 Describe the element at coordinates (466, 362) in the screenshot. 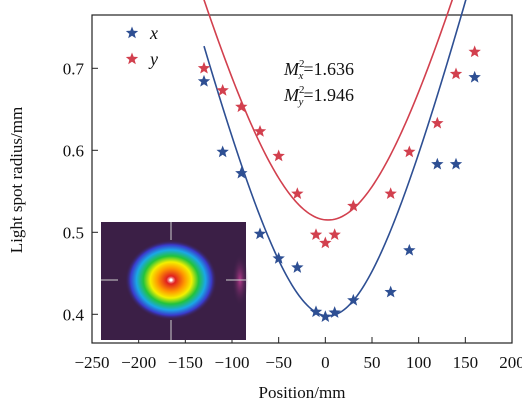

I see `x-tick-label: 150` at that location.